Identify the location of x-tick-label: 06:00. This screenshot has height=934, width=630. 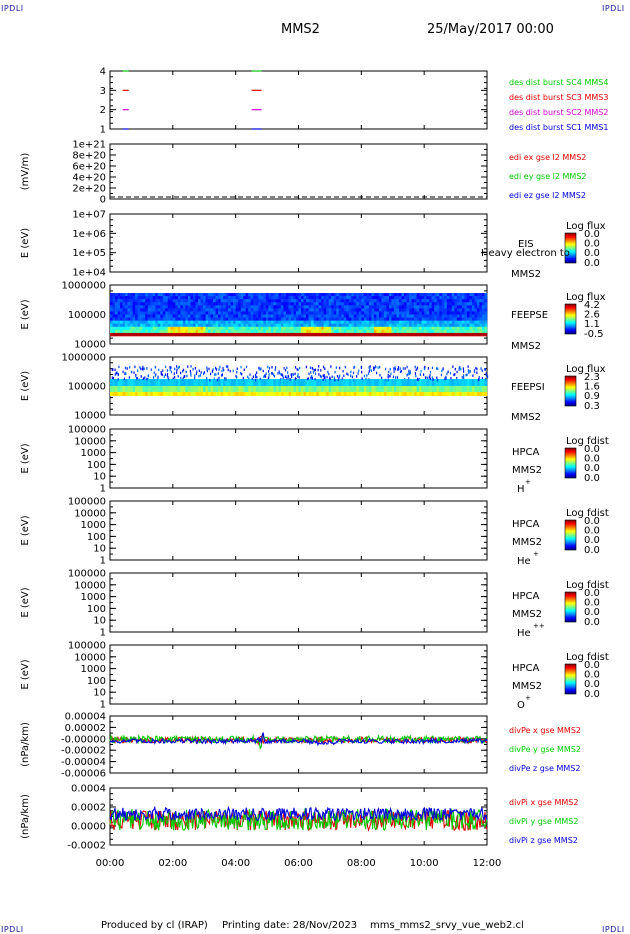
(298, 863).